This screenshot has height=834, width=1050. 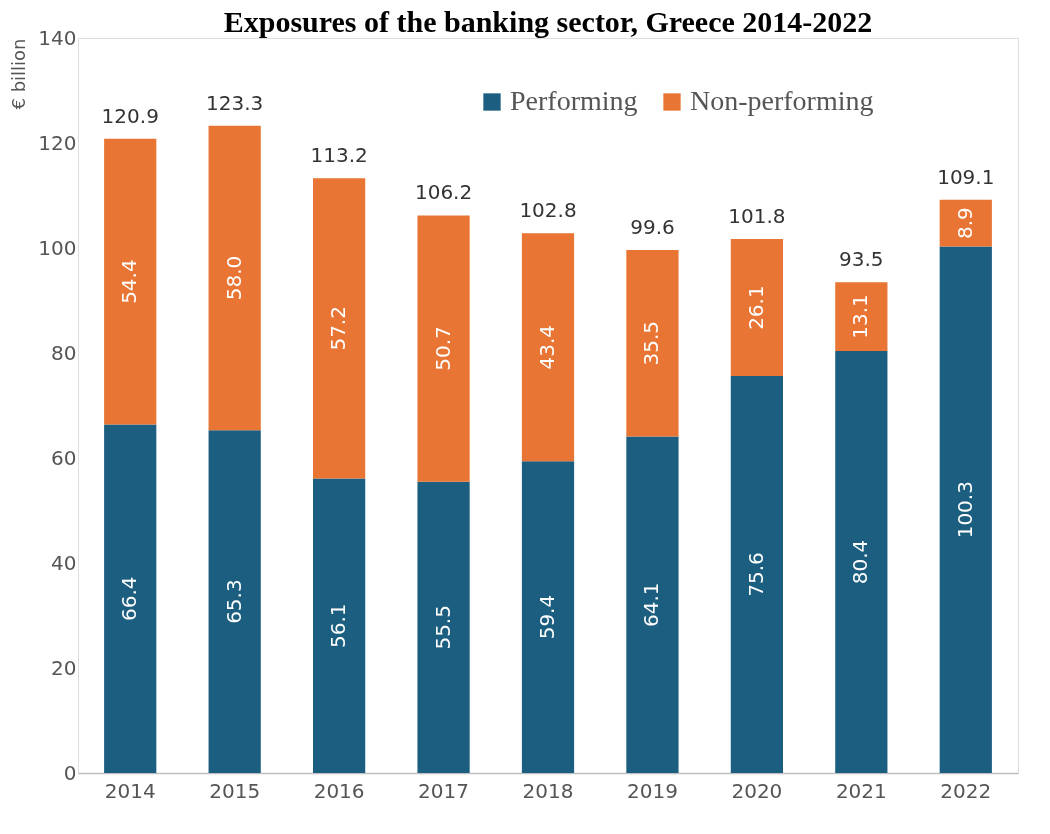 I want to click on y-tick-label: 0, so click(x=70, y=772).